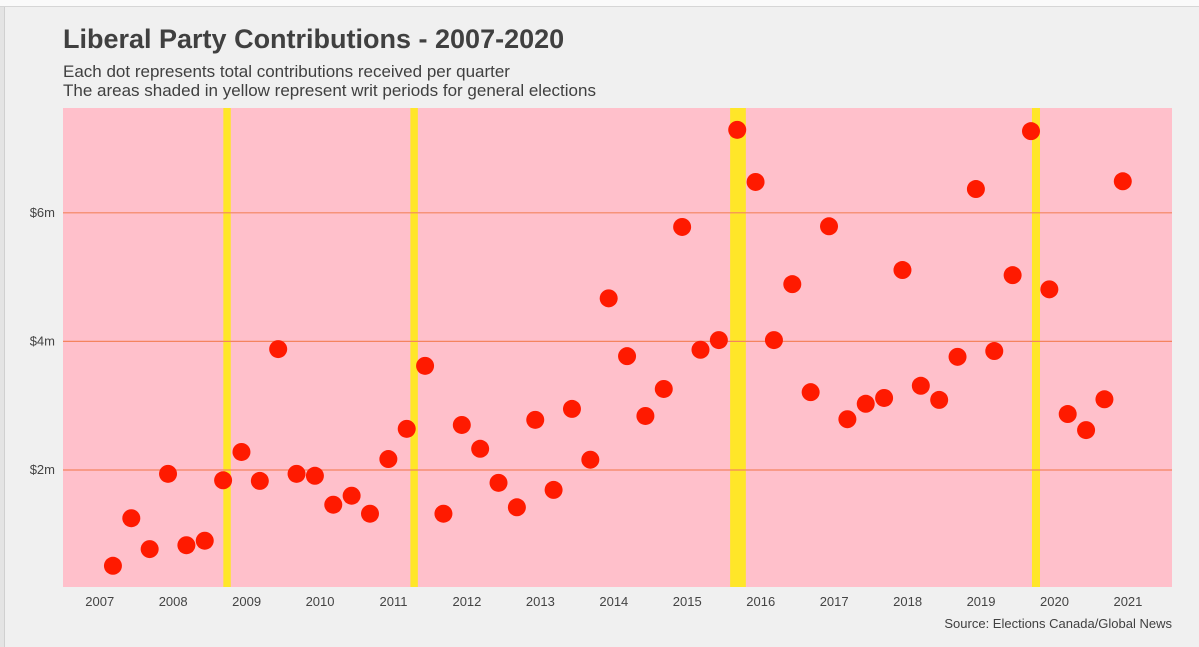 The height and width of the screenshot is (647, 1199). What do you see at coordinates (599, 3) in the screenshot?
I see `browser-toolbar-edge` at bounding box center [599, 3].